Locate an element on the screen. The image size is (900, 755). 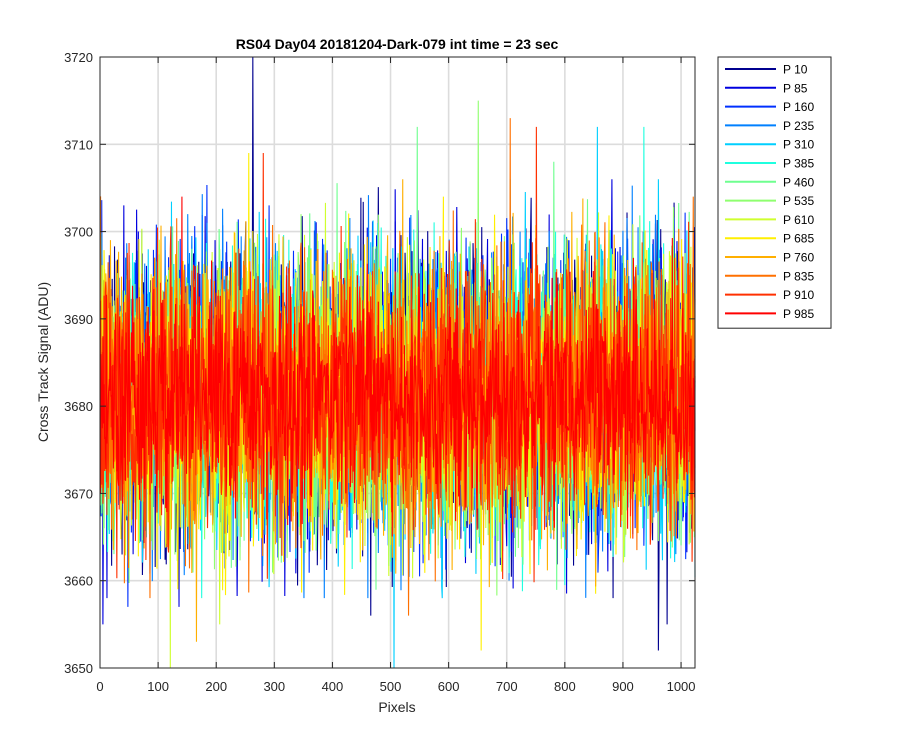
x-tick-label: 200 is located at coordinates (216, 686).